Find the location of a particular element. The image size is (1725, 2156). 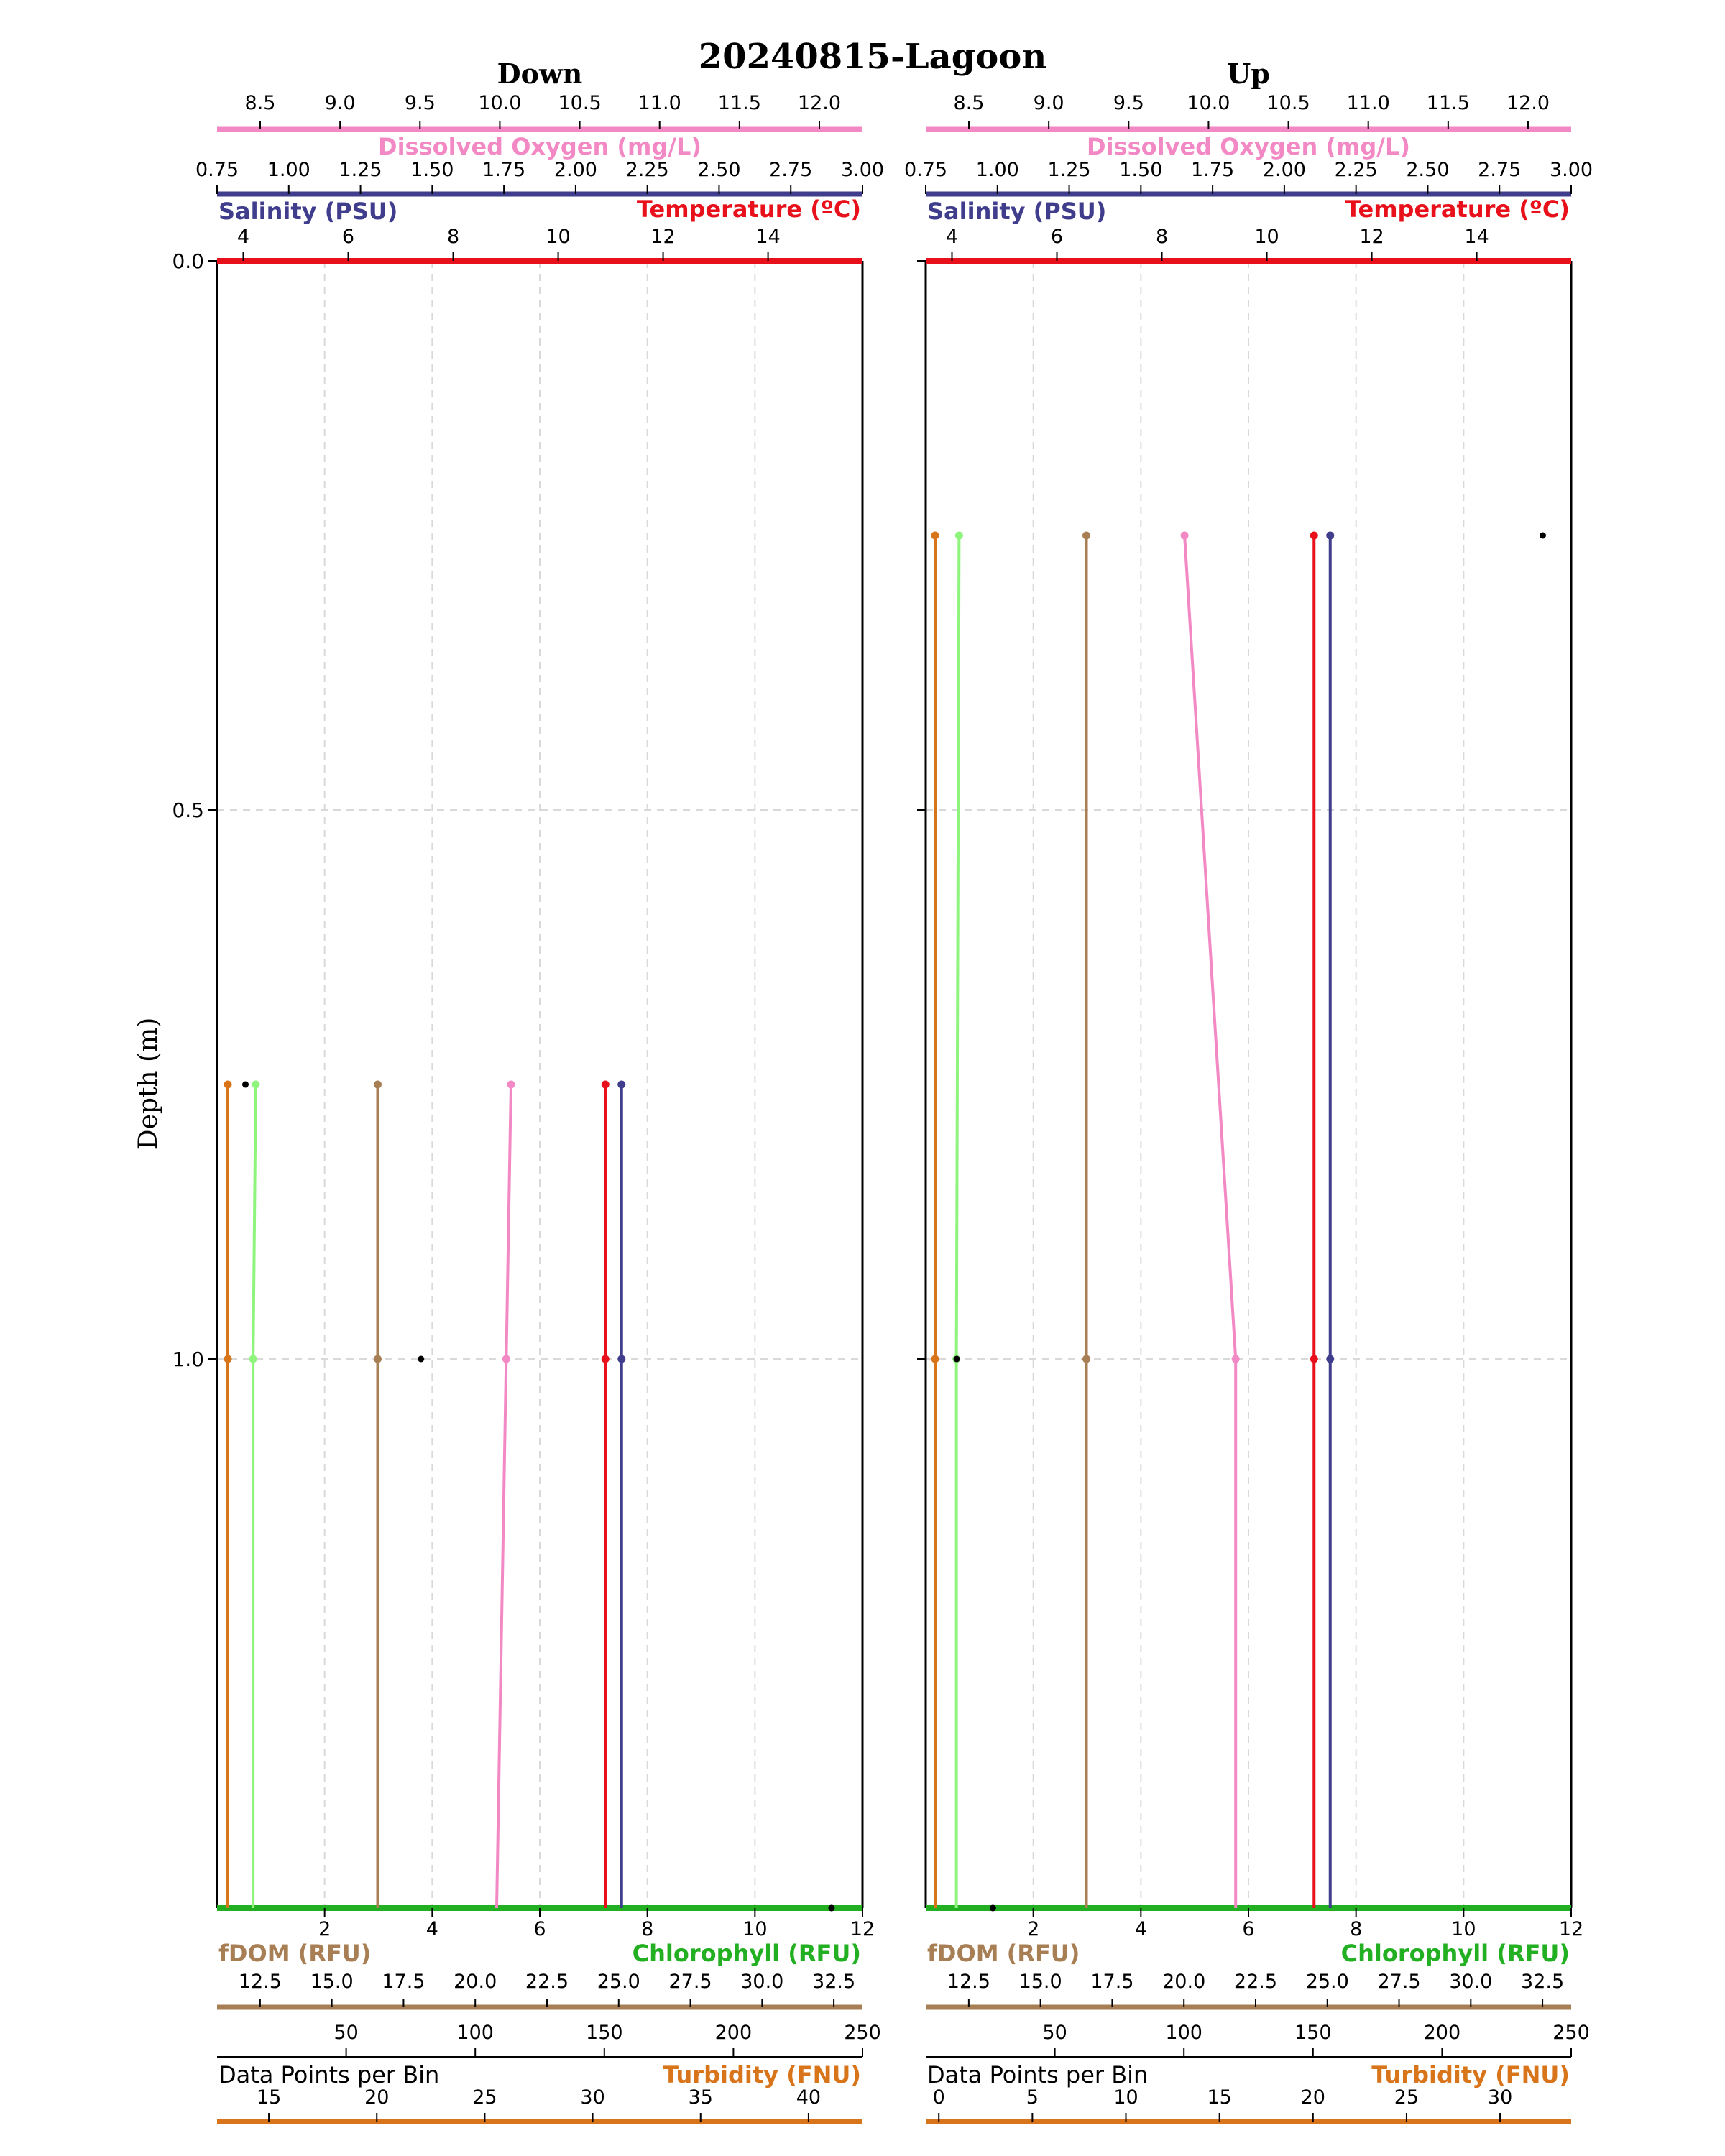

axis-tick-label-fdom: 20.0 is located at coordinates (475, 1982).